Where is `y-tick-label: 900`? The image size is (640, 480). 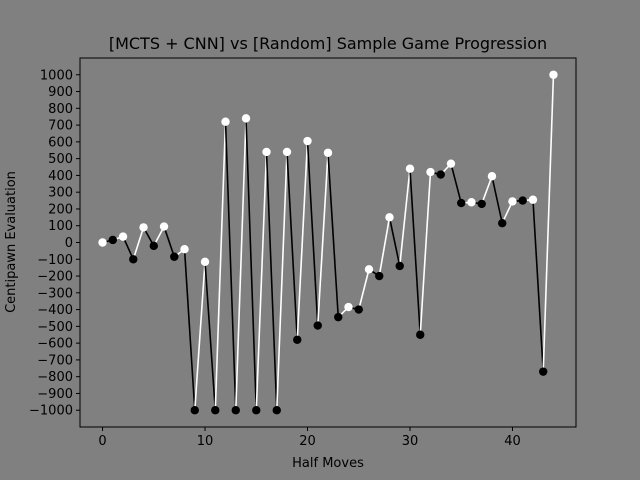
y-tick-label: 900 is located at coordinates (60, 92).